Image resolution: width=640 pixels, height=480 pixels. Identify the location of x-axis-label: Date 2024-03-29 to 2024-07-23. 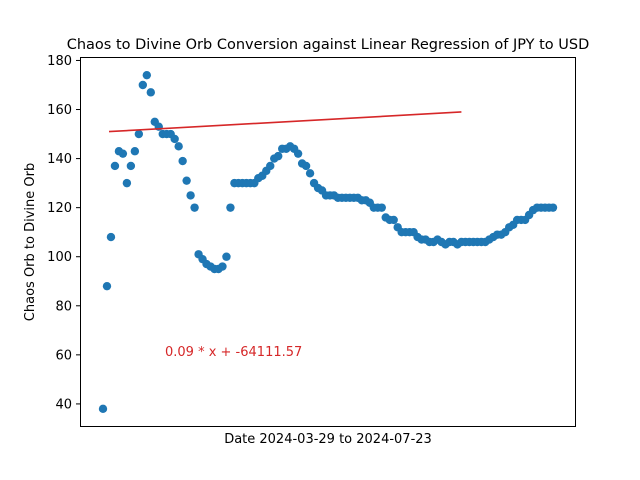
(328, 439).